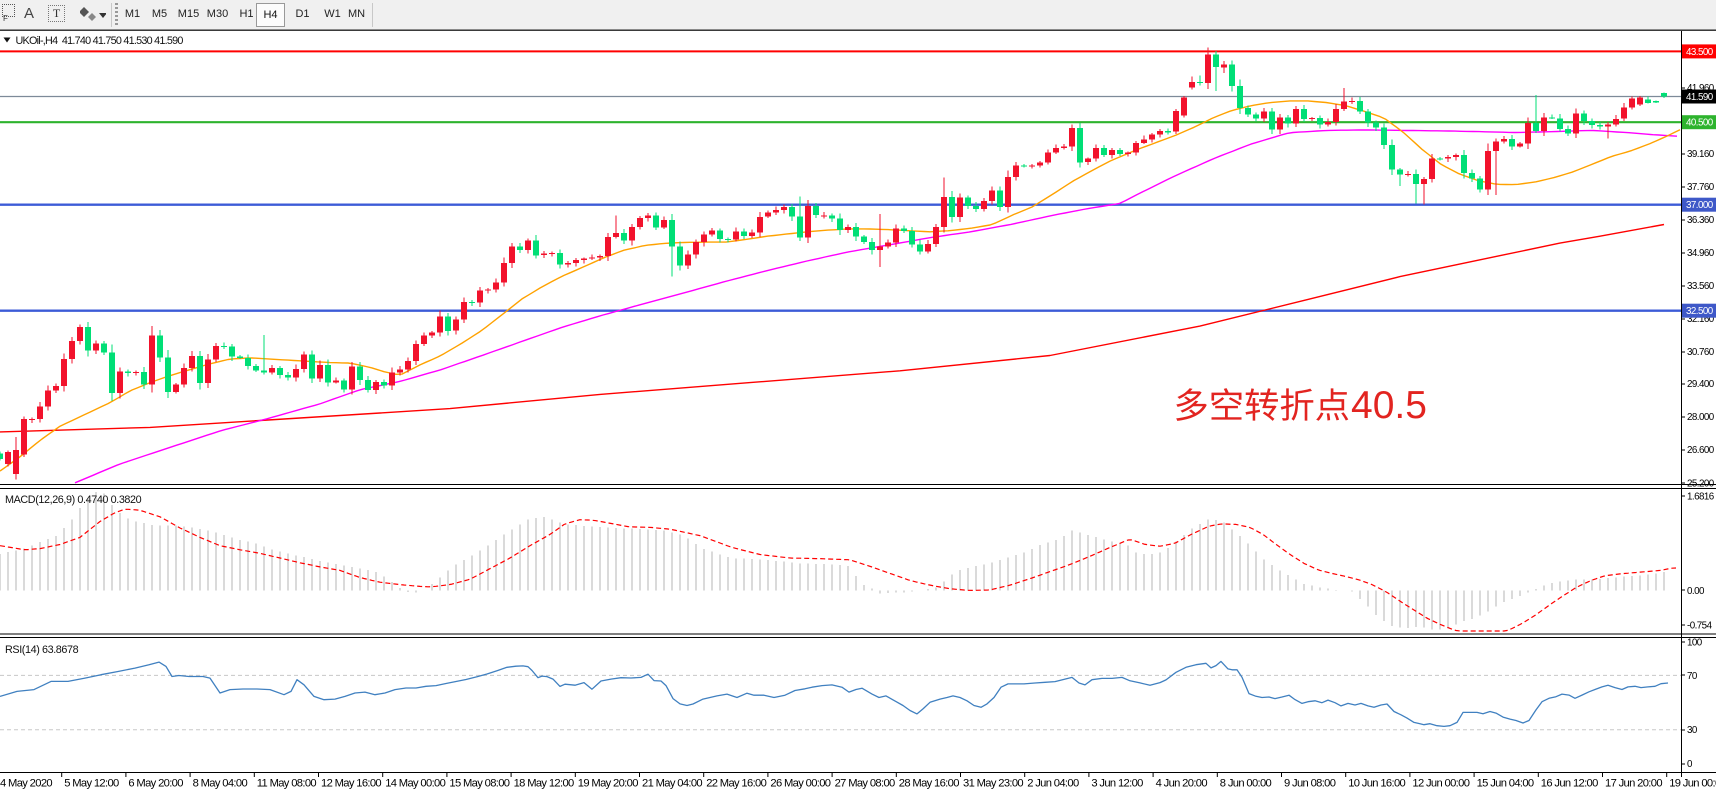 This screenshot has width=1716, height=793. What do you see at coordinates (1701, 384) in the screenshot?
I see `svg-text: 29.400` at bounding box center [1701, 384].